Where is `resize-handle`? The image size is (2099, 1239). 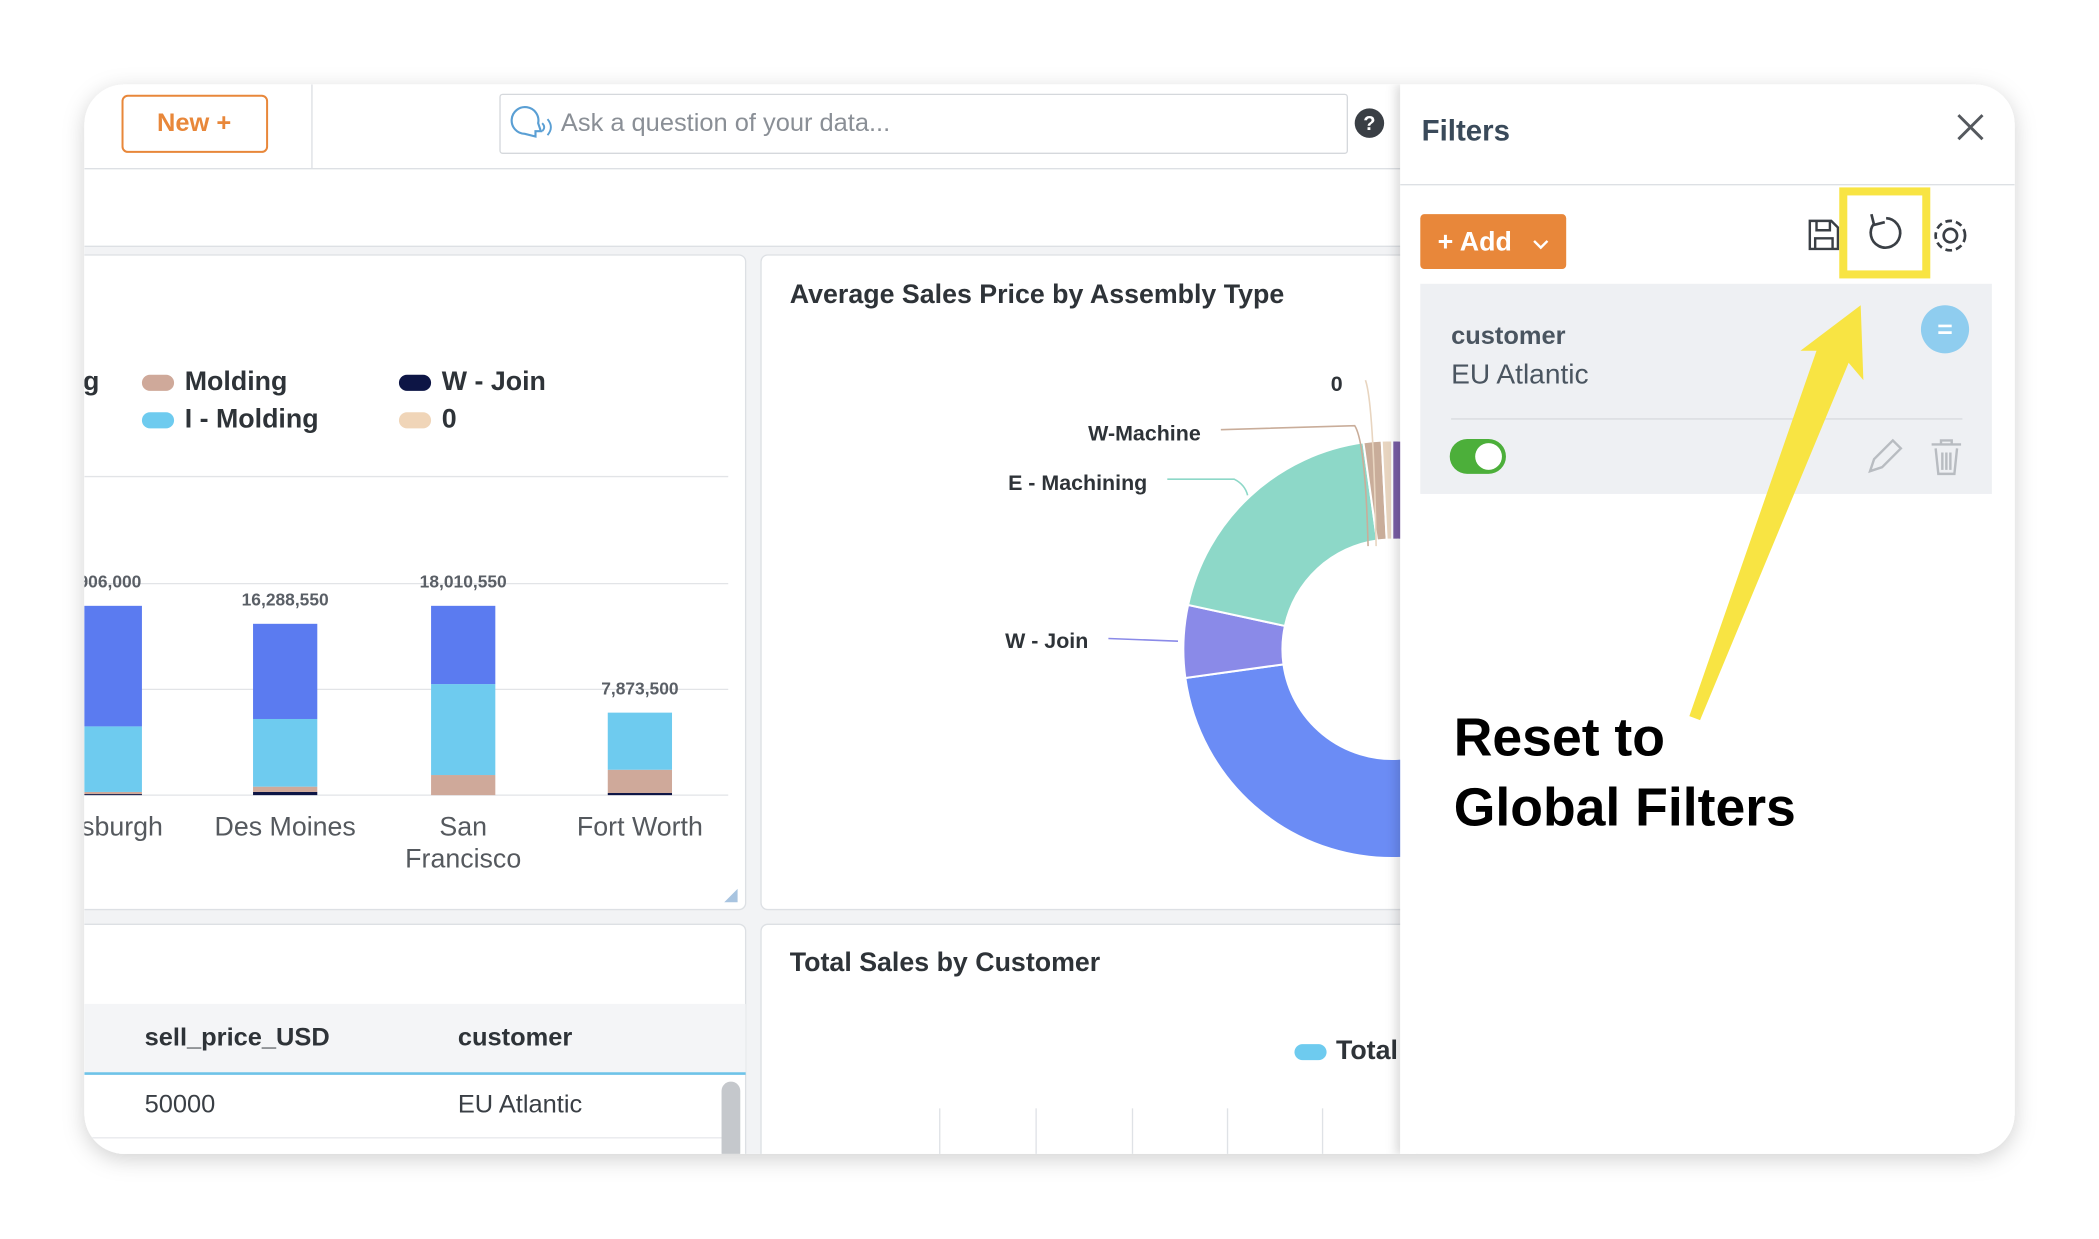 resize-handle is located at coordinates (731, 895).